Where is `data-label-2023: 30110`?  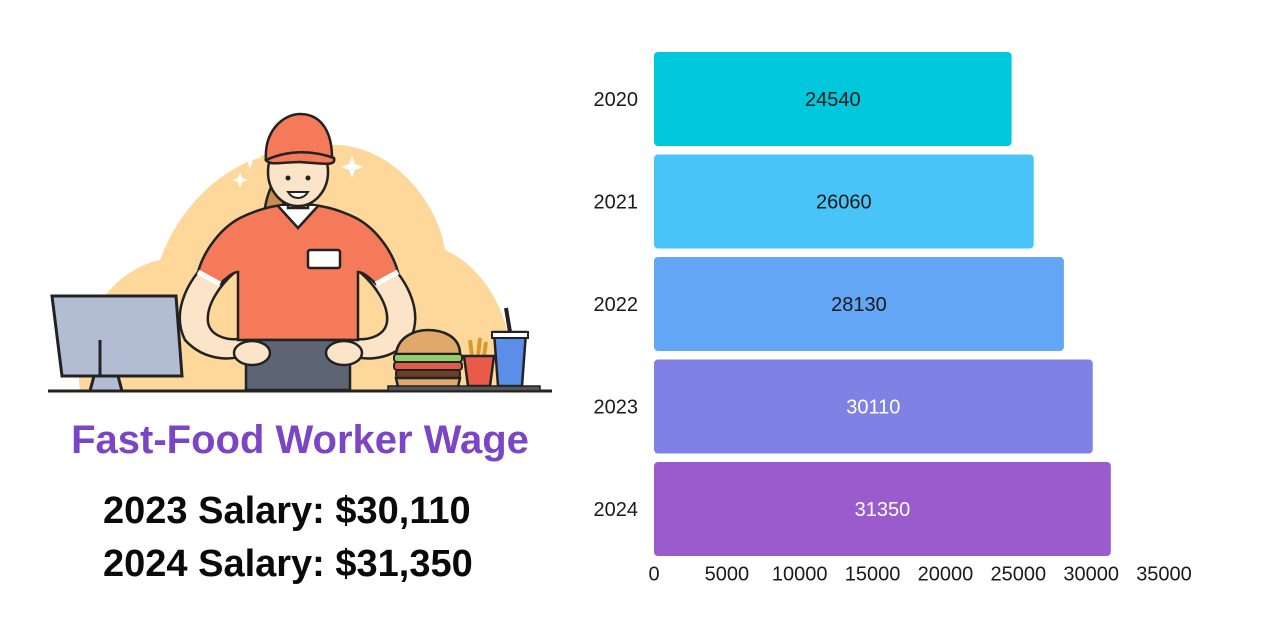 data-label-2023: 30110 is located at coordinates (873, 408).